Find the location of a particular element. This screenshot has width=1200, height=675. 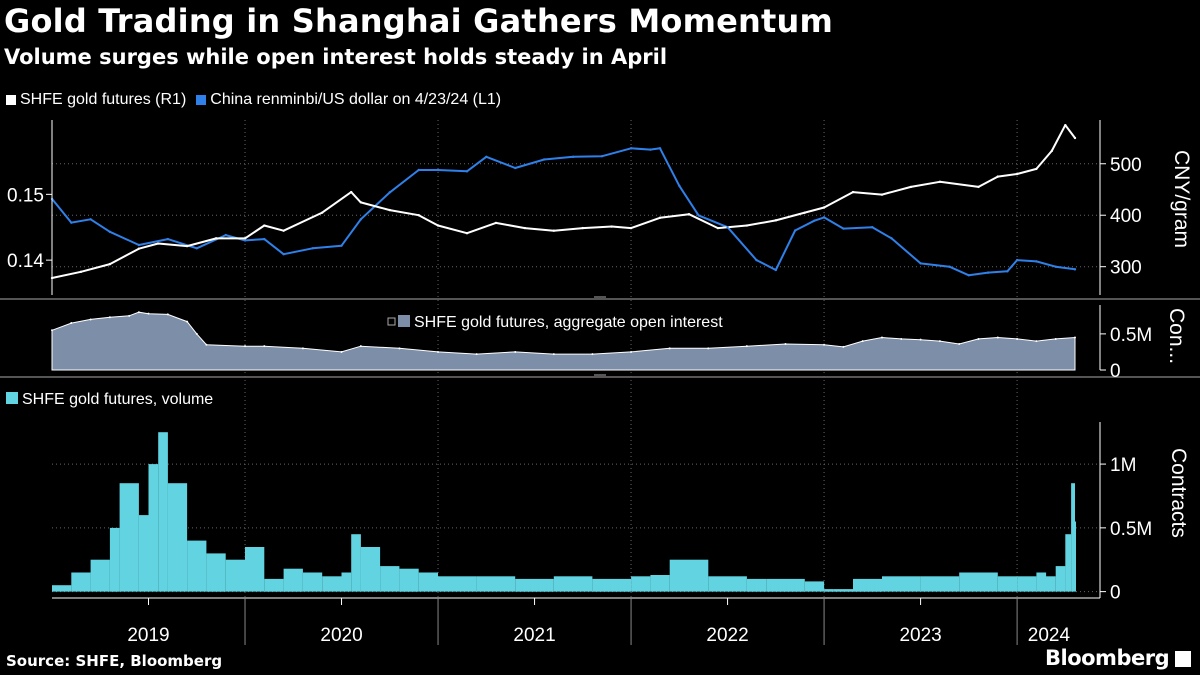

legend-toggle-icon is located at coordinates (391, 321).